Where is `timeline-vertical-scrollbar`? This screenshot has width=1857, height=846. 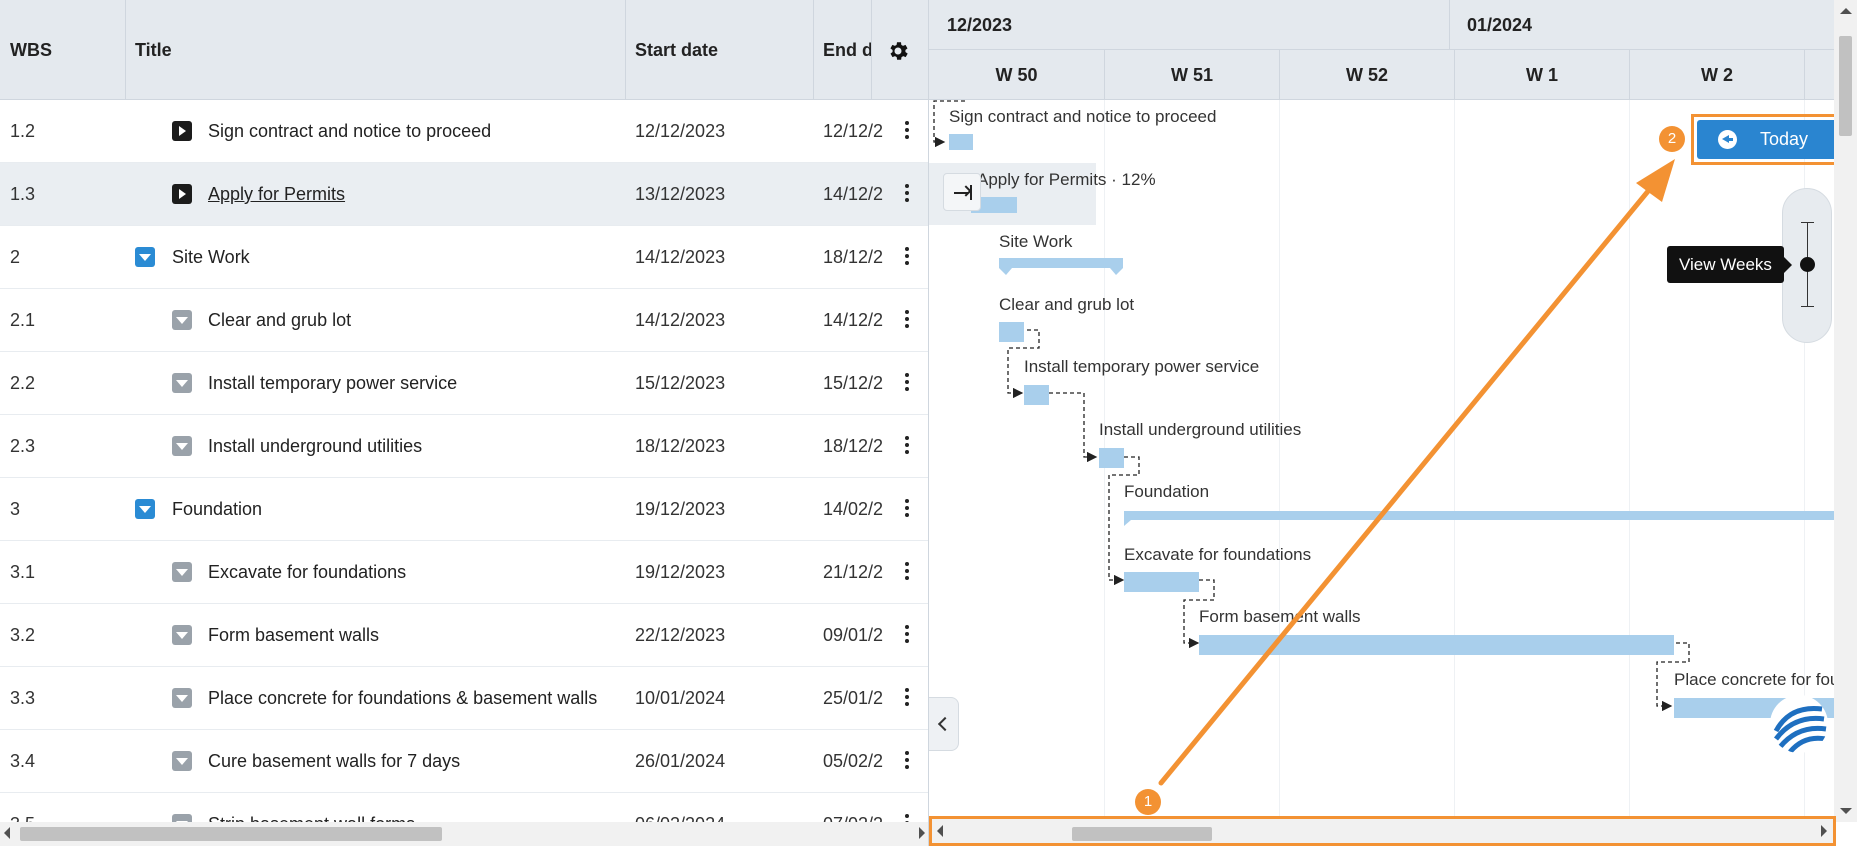
timeline-vertical-scrollbar is located at coordinates (1845, 411).